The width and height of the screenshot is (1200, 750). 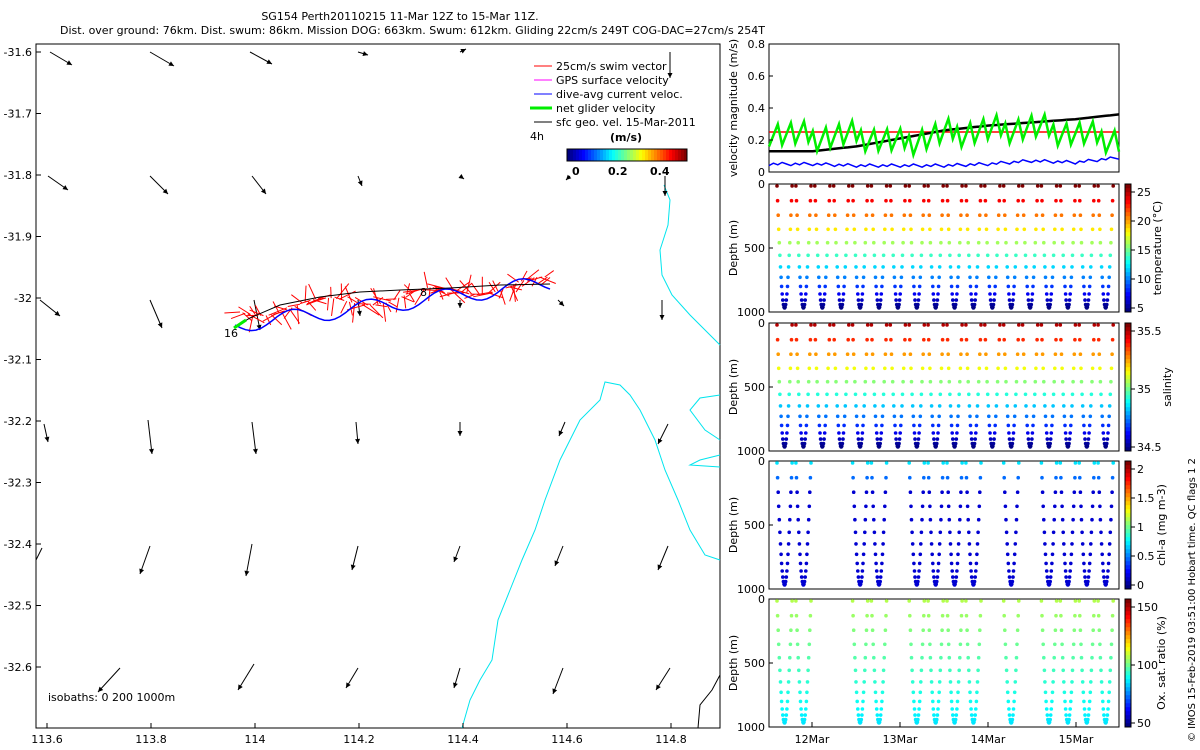 I want to click on map-y-tick-label: -32.4, so click(x=18, y=544).